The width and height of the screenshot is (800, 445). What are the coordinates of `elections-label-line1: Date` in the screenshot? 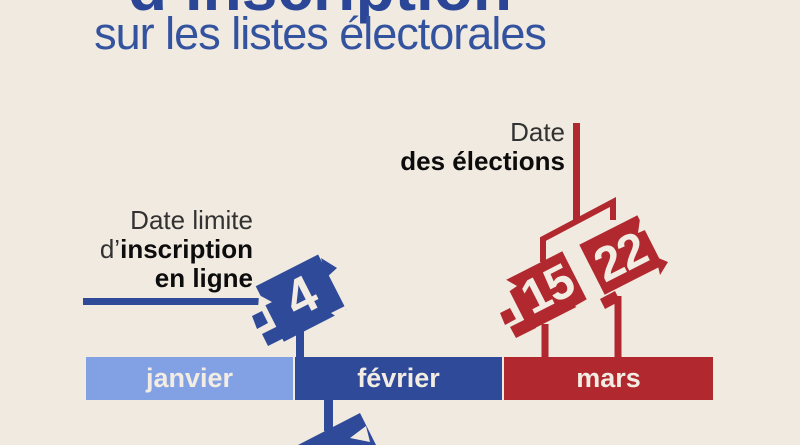 It's located at (537, 132).